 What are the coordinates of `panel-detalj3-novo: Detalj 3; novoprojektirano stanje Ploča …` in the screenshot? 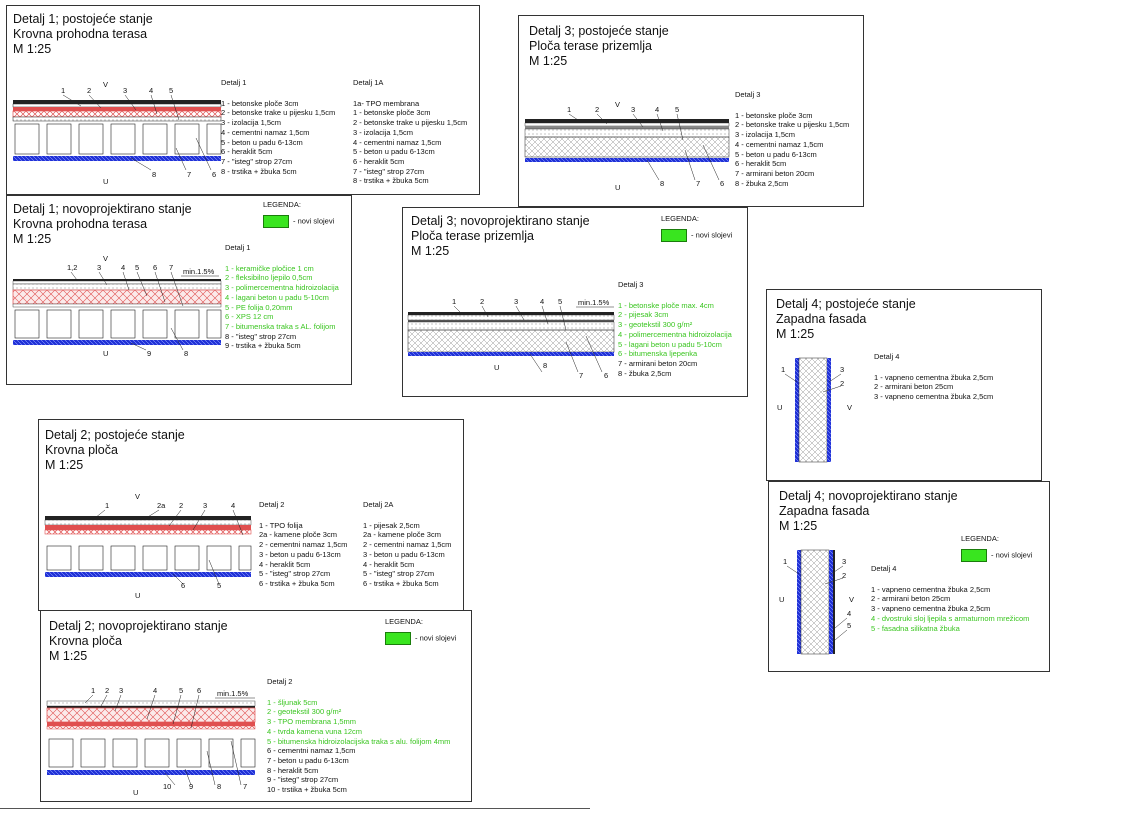 It's located at (575, 302).